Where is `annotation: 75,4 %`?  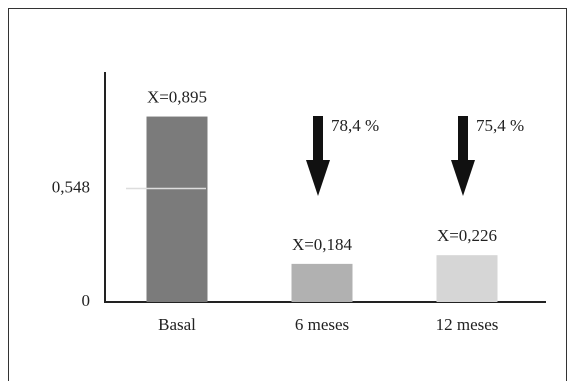 annotation: 75,4 % is located at coordinates (500, 125).